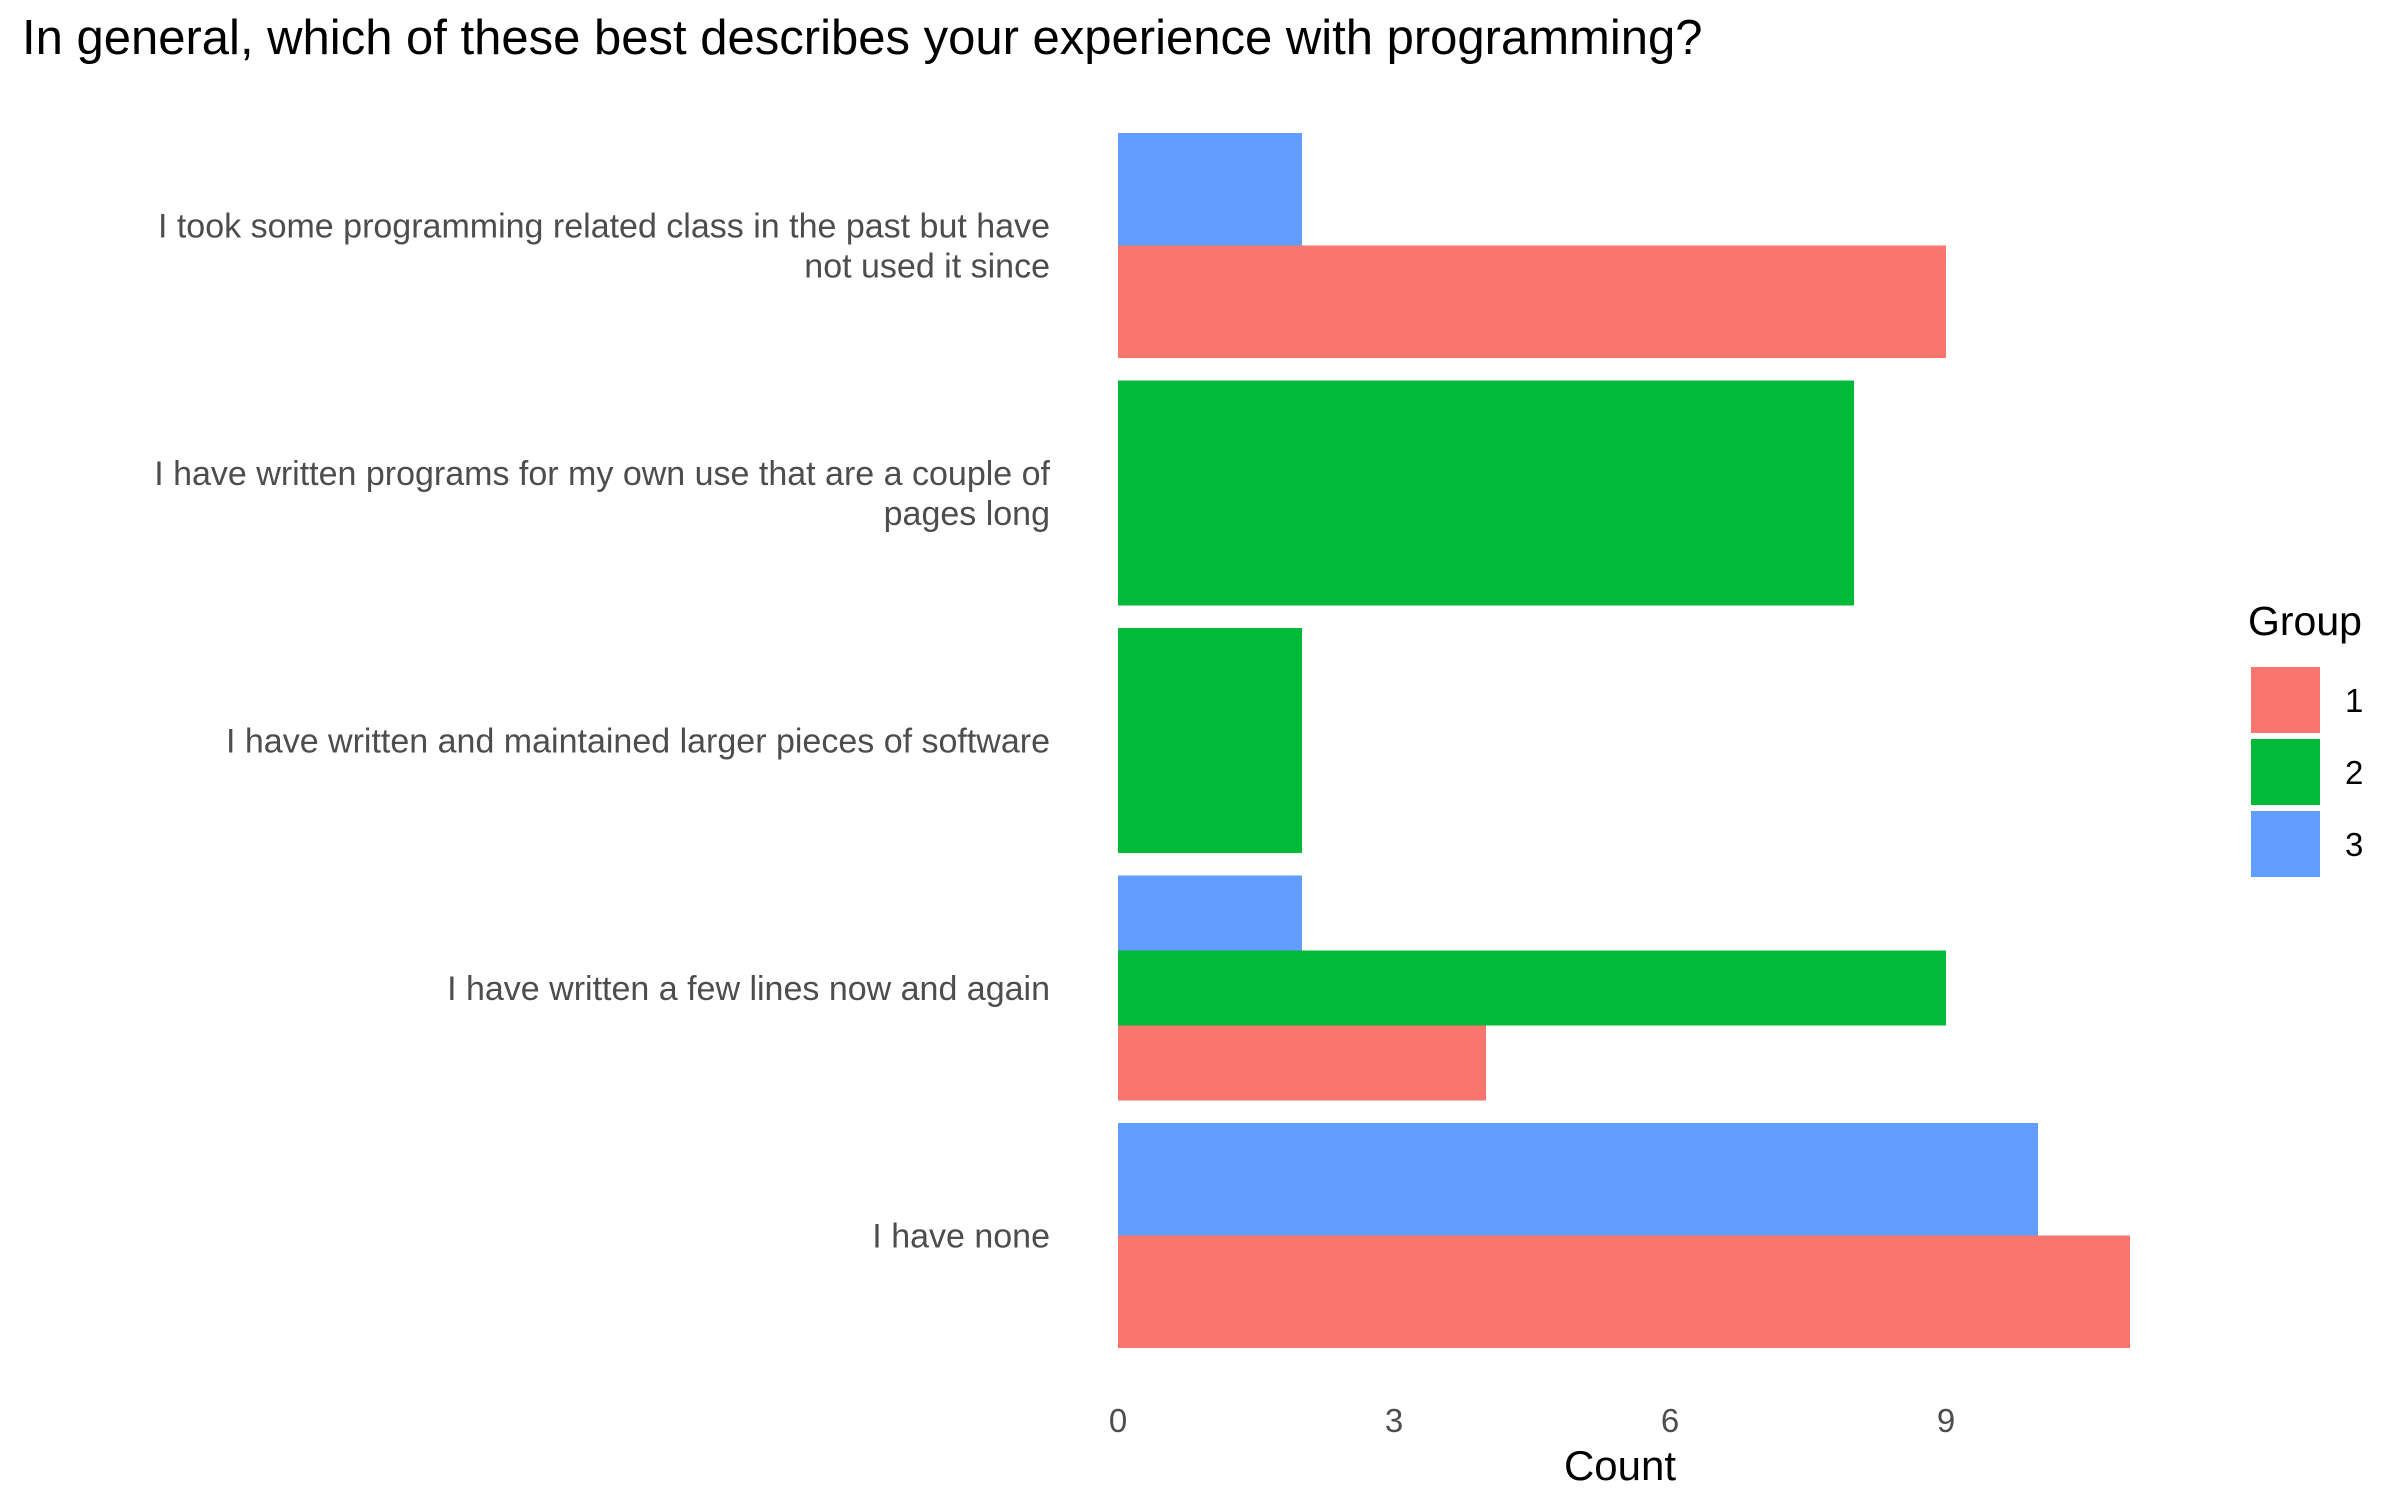 The height and width of the screenshot is (1500, 2400). What do you see at coordinates (2305, 621) in the screenshot?
I see `legend-title: Group` at bounding box center [2305, 621].